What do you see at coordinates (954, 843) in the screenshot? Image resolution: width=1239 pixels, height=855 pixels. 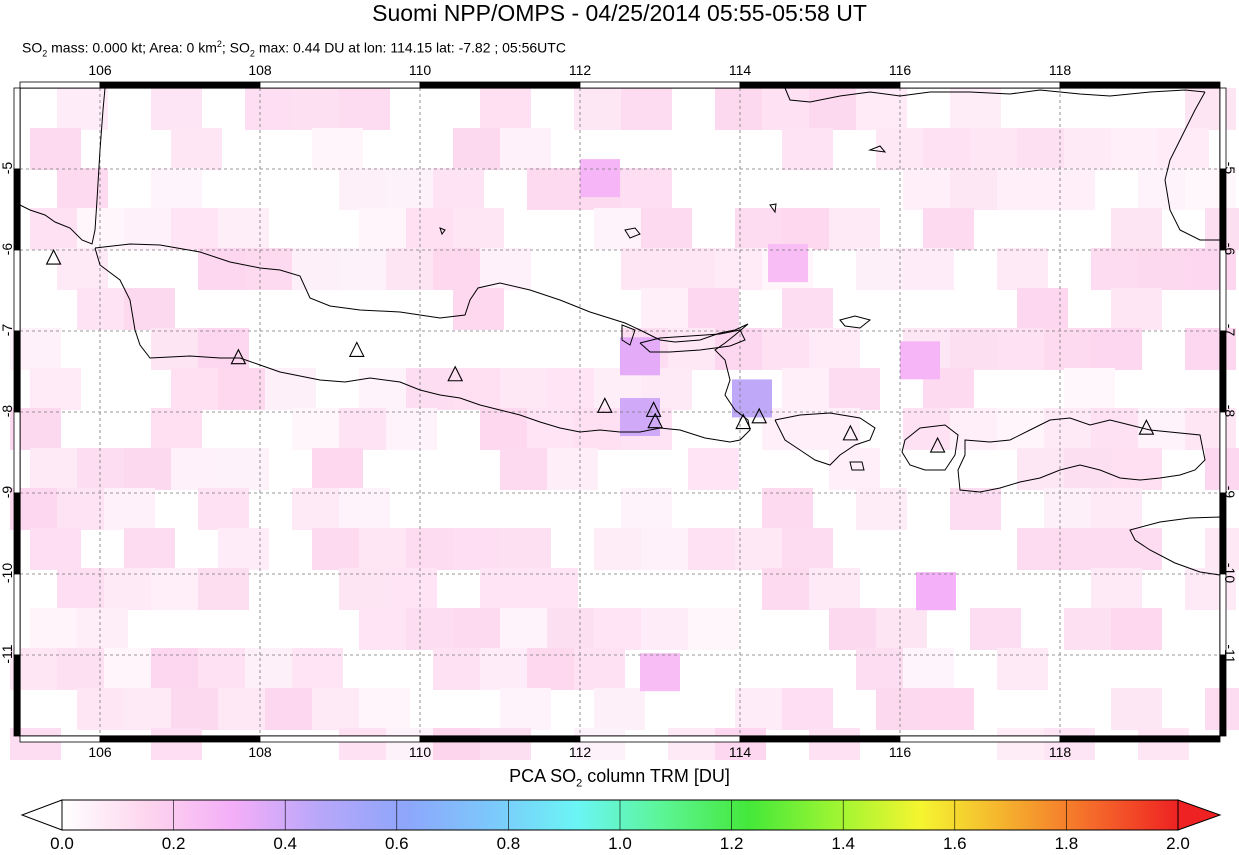 I see `colorbar-tick-label: 1.6` at bounding box center [954, 843].